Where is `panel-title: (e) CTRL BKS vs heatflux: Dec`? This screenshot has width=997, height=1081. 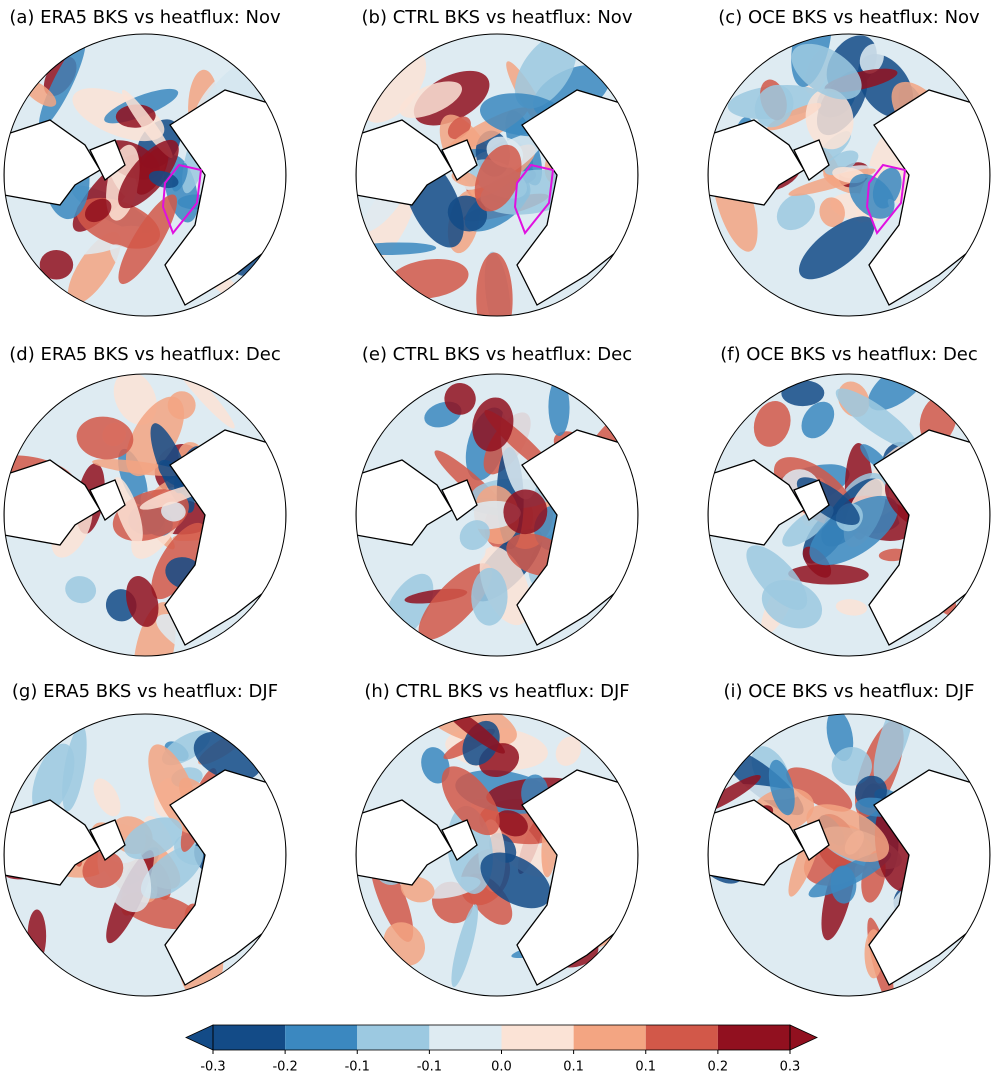
panel-title: (e) CTRL BKS vs heatflux: Dec is located at coordinates (497, 354).